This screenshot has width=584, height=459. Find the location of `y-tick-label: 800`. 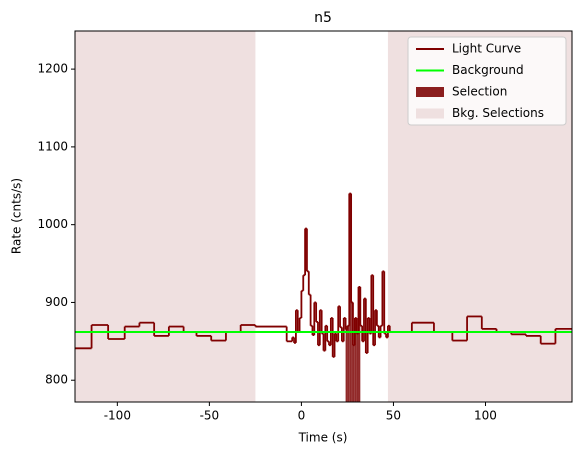

y-tick-label: 800 is located at coordinates (56, 380).